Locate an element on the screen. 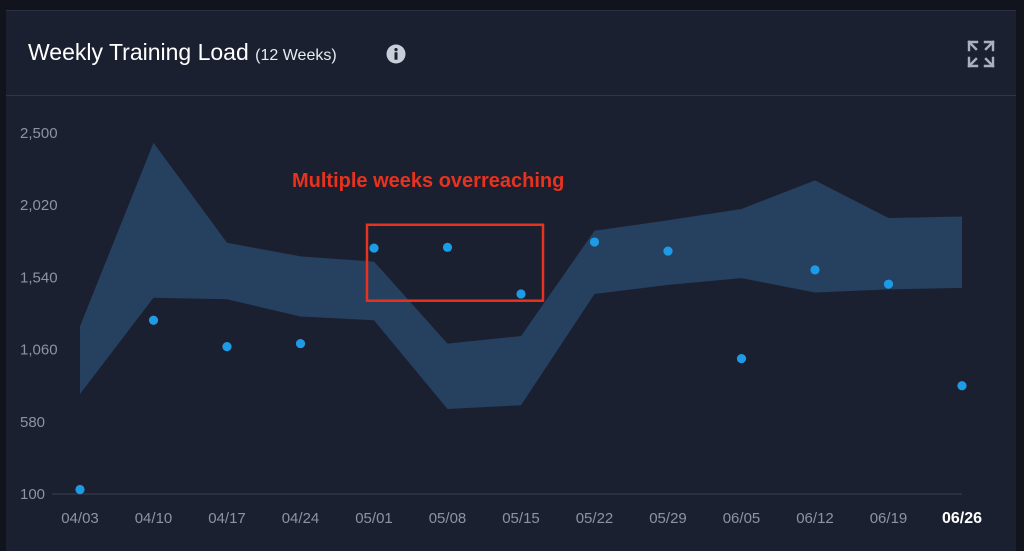 Image resolution: width=1024 pixels, height=551 pixels. y-tick-label: 1,060 is located at coordinates (39, 350).